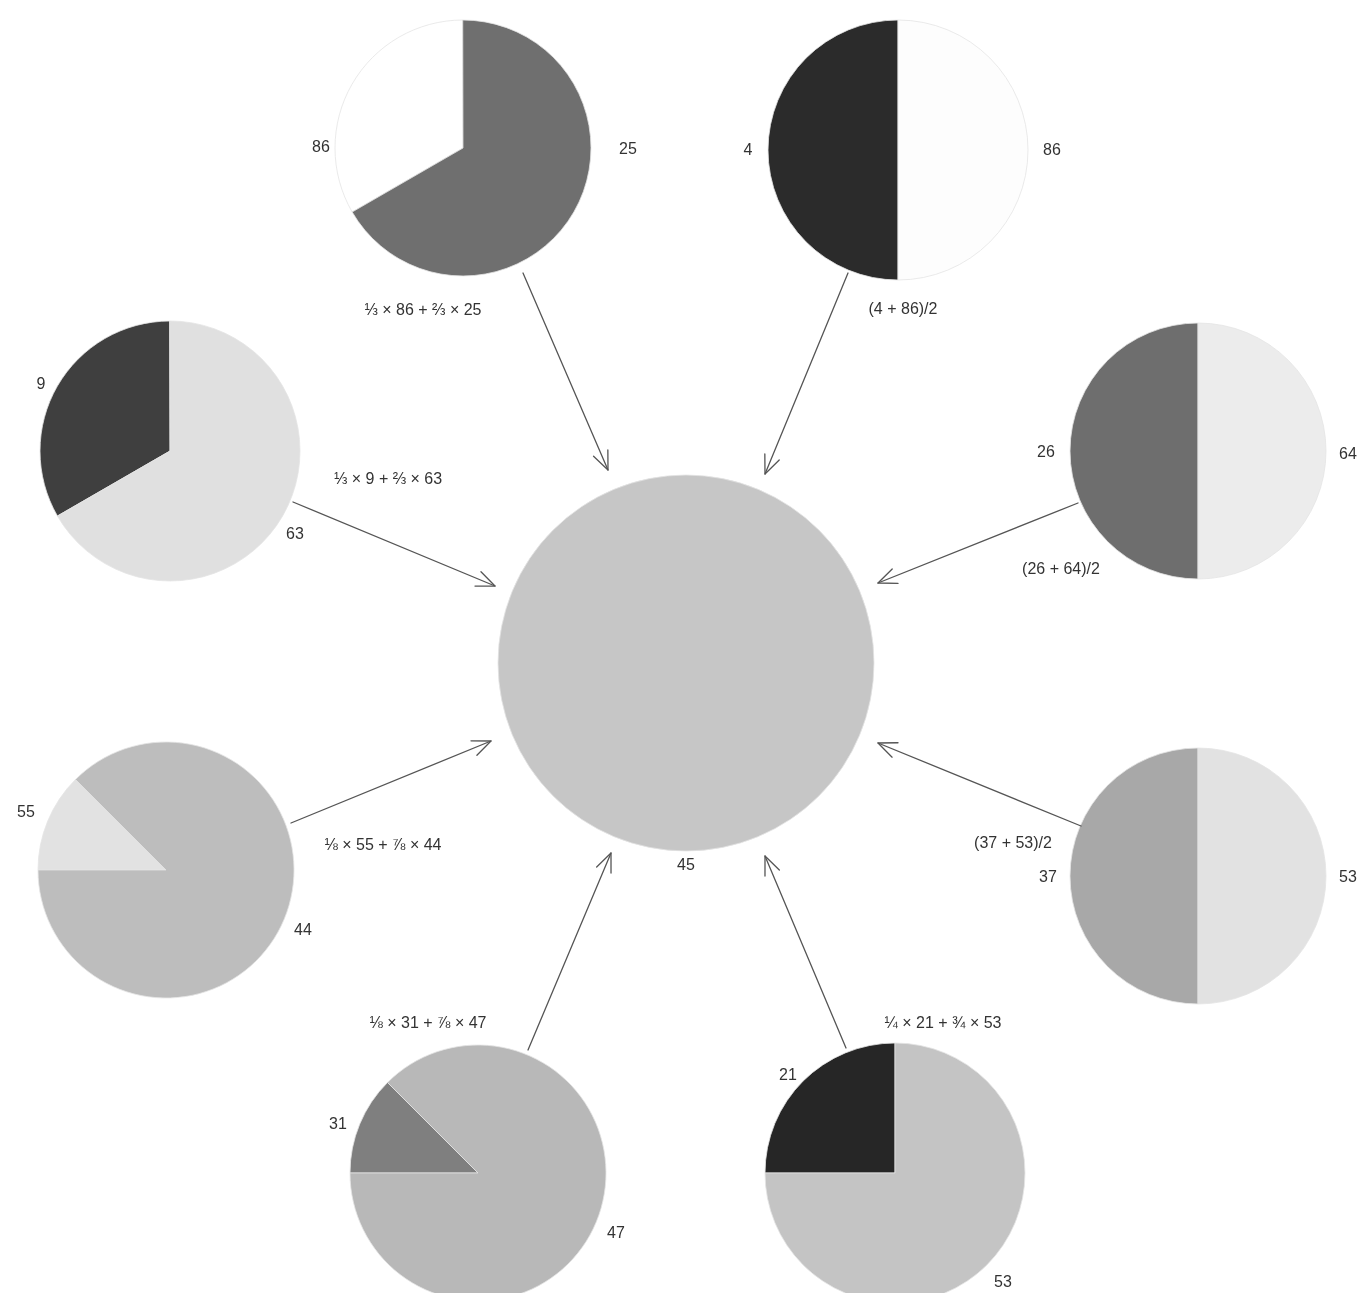  I want to click on slice-label: 26, so click(1046, 452).